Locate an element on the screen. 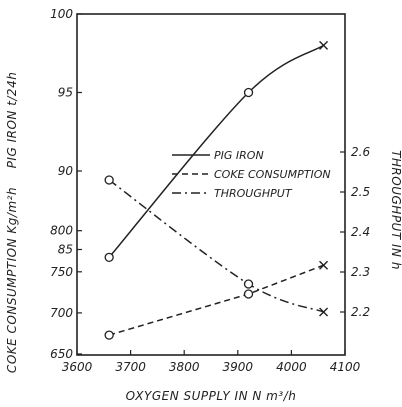 This screenshot has width=402, height=407. y-tick-label-throughput: 2.6 is located at coordinates (360, 152).